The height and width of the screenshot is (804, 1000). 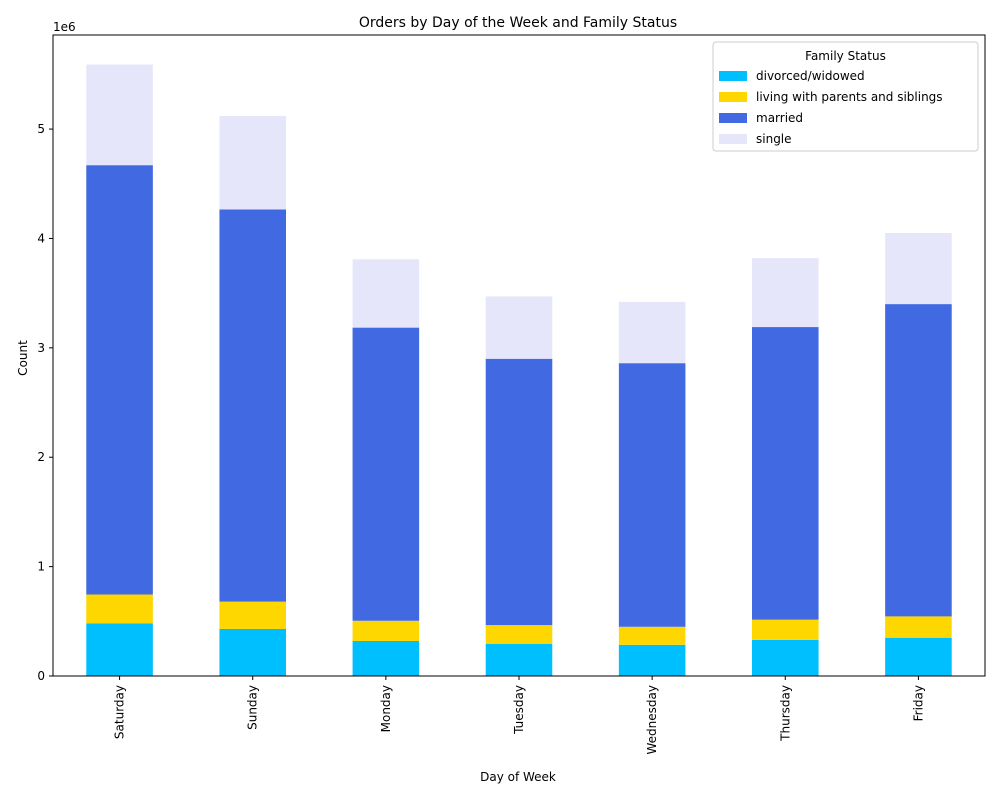 I want to click on y-tick-label: 0, so click(x=41, y=676).